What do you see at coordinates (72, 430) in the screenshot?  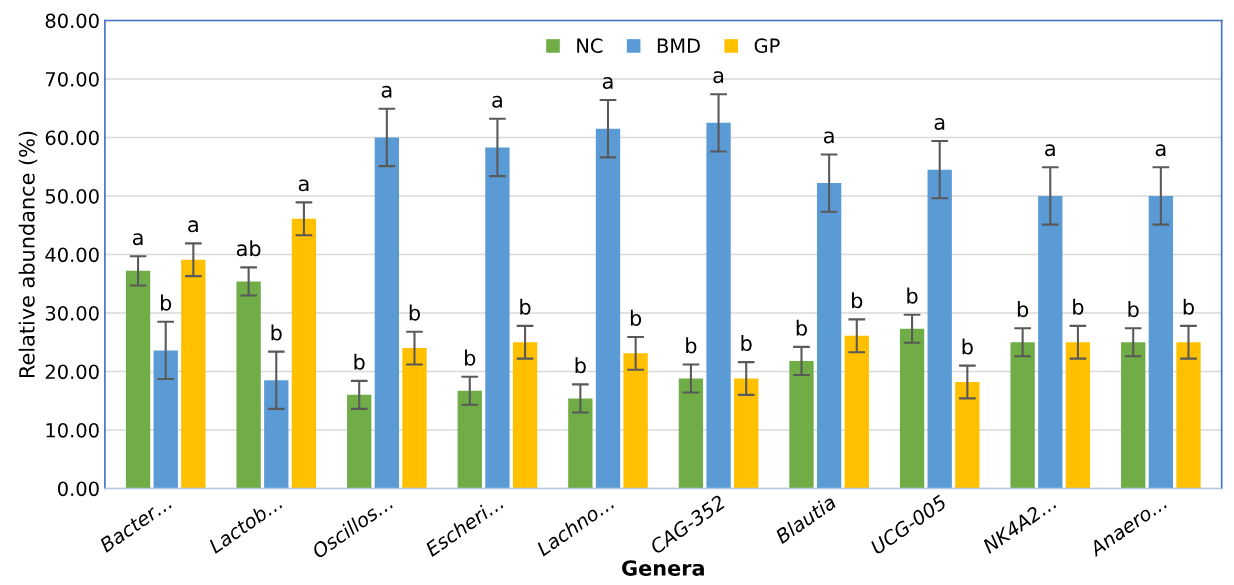 I see `y-tick-label: 10.00` at bounding box center [72, 430].